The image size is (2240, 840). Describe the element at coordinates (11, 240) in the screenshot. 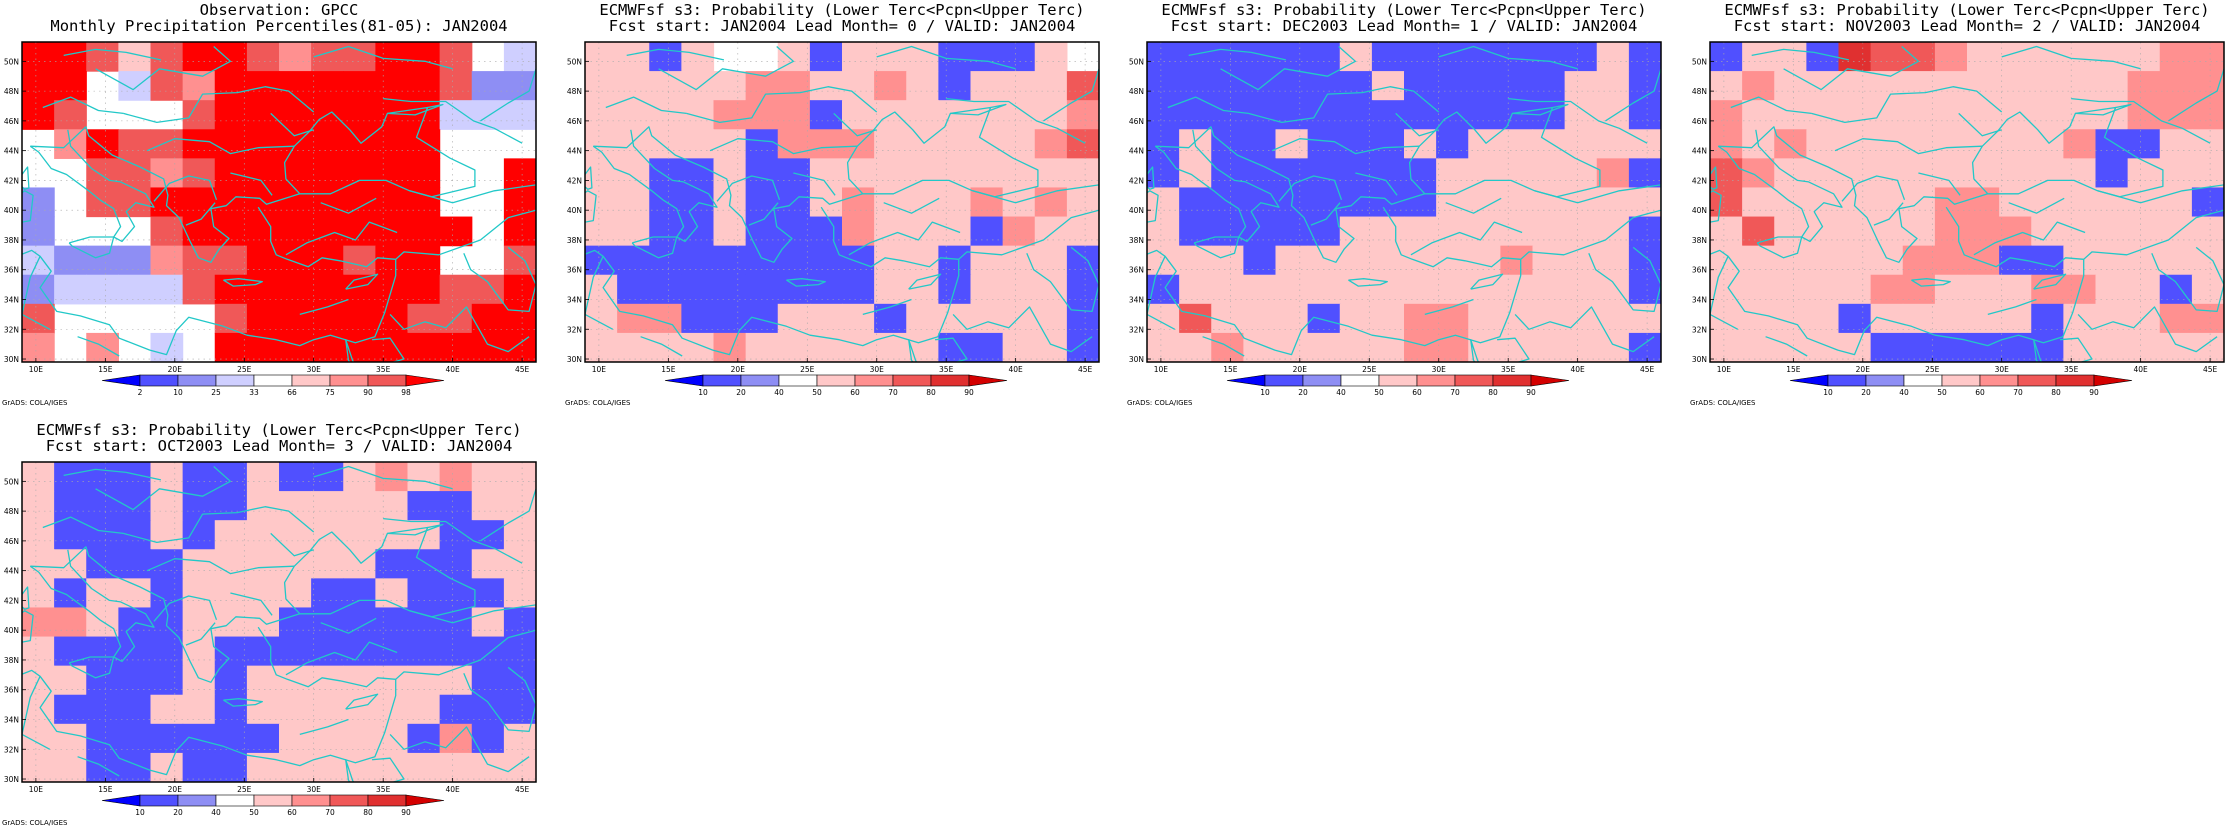

I see `lat-tick-label: 38N` at that location.